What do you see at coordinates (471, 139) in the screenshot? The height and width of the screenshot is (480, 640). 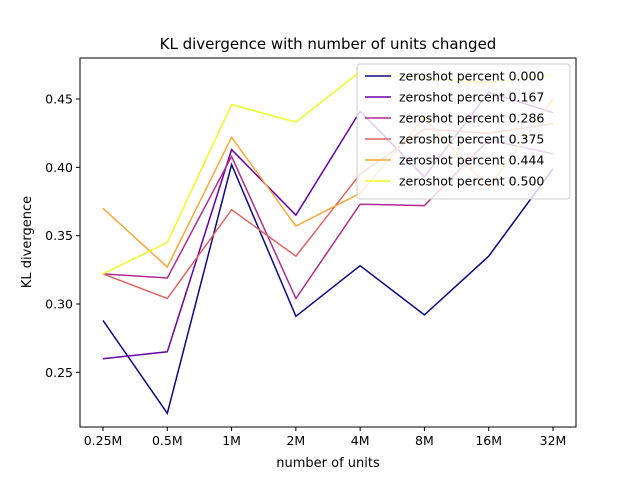 I see `legend-entry: zeroshot percent 0.375` at bounding box center [471, 139].